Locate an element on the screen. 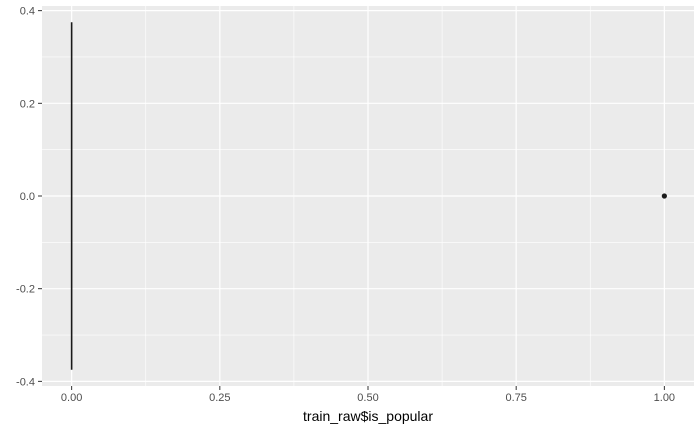  x-axis-ticks: 0.00 0.25 0.50 0.75 1.00 is located at coordinates (368, 395).